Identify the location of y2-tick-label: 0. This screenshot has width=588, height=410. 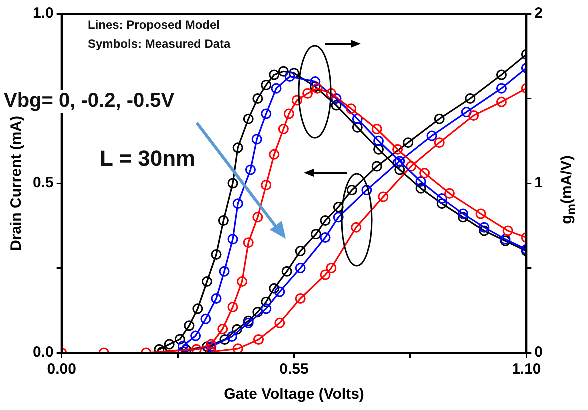
(538, 353).